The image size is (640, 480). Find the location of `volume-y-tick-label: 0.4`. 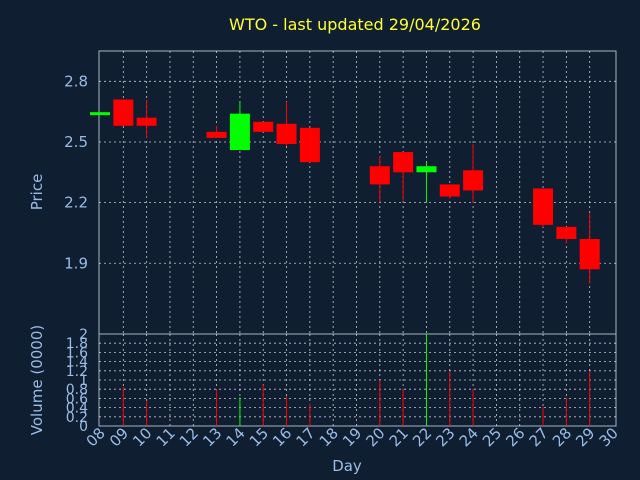

volume-y-tick-label: 0.4 is located at coordinates (77, 409).